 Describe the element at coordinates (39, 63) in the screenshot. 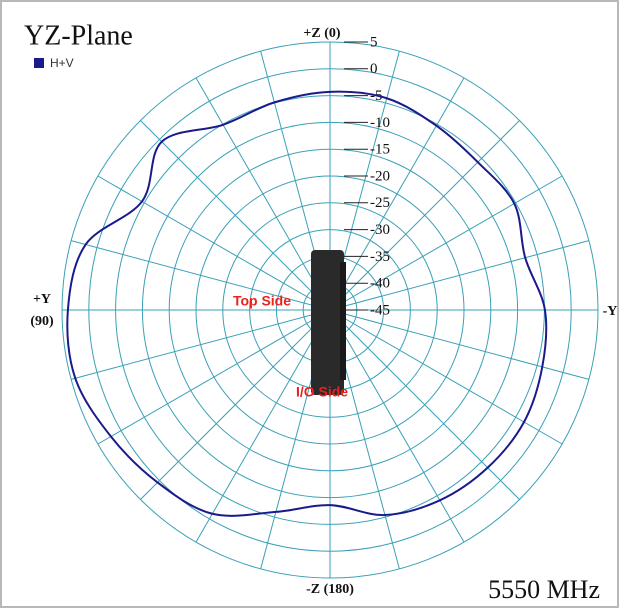

I see `legend-swatch` at that location.